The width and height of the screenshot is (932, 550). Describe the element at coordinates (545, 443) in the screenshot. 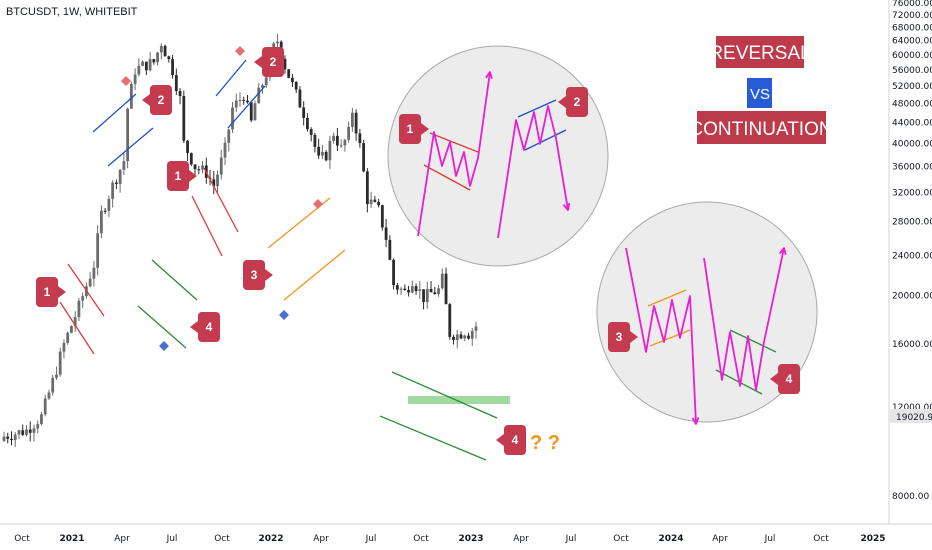

I see `question-marks: ? ?` at that location.